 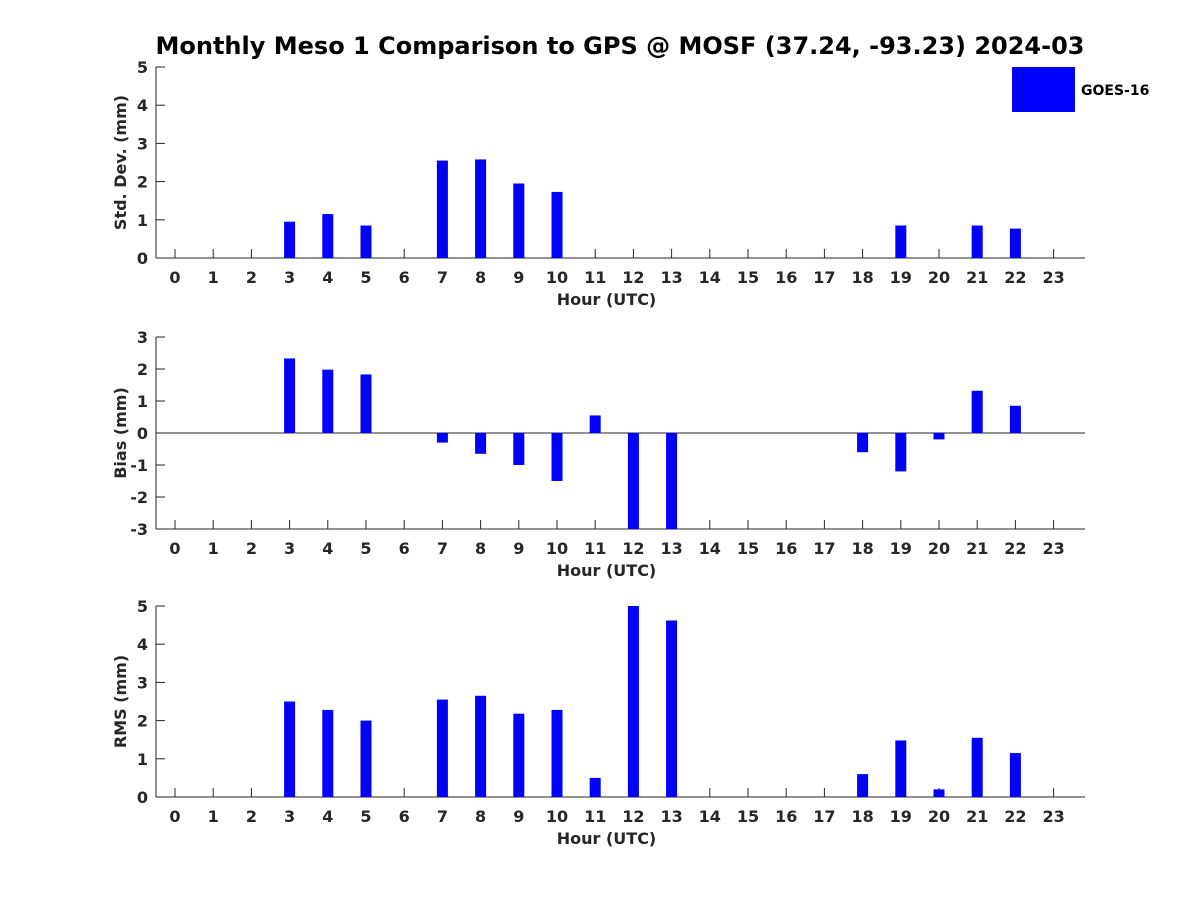 I want to click on x-tick-label: 0, so click(x=174, y=548).